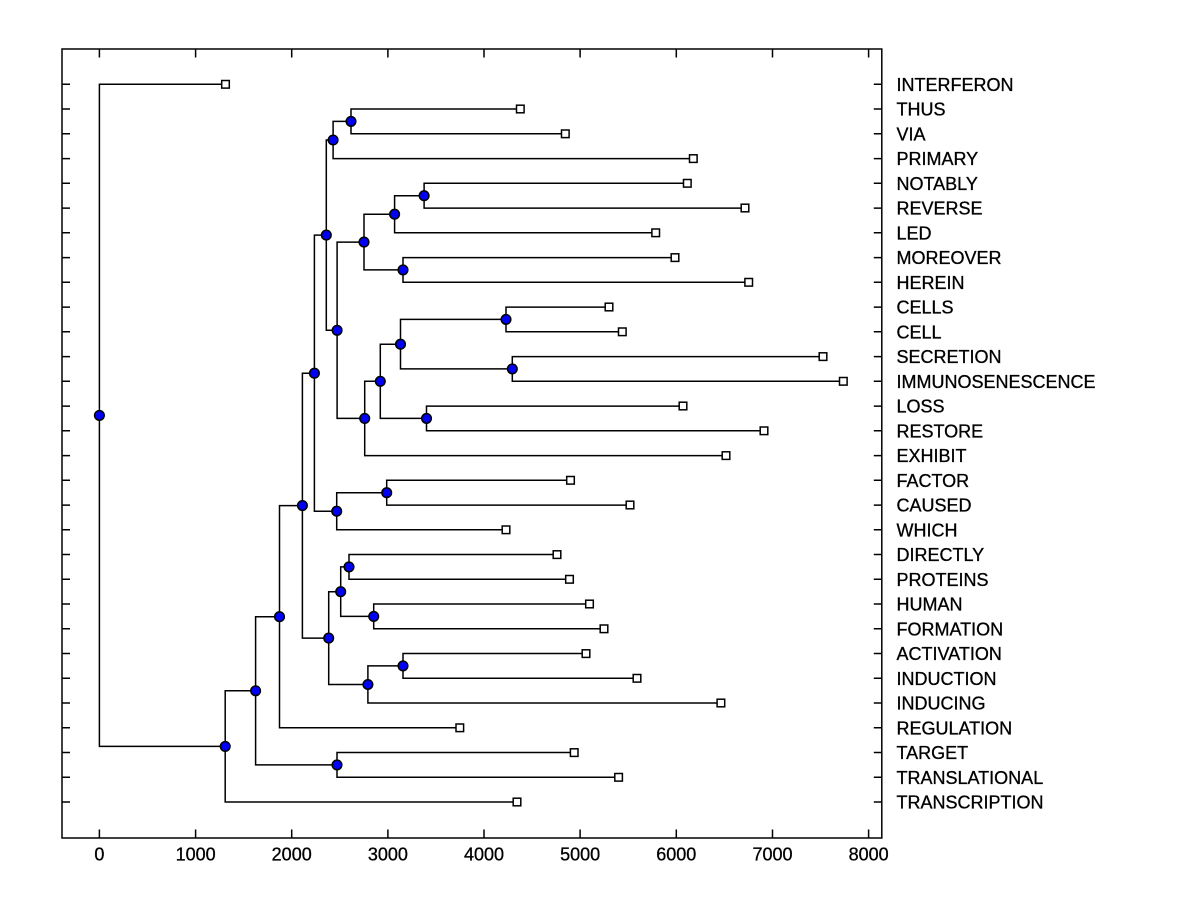 Image resolution: width=1200 pixels, height=905 pixels. I want to click on svg-text: ACTIVATION, so click(949, 654).